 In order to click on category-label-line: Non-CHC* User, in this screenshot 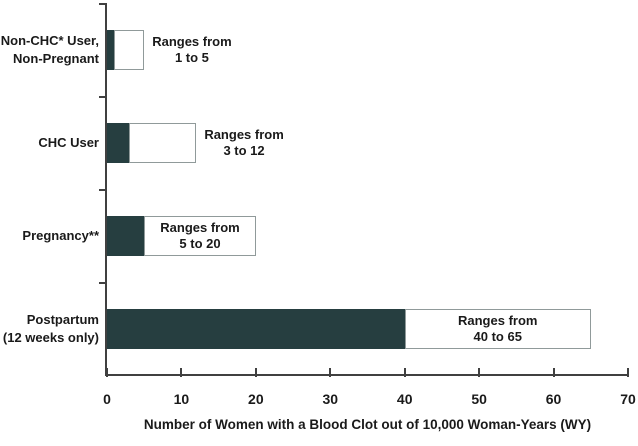, I will do `click(49, 40)`.